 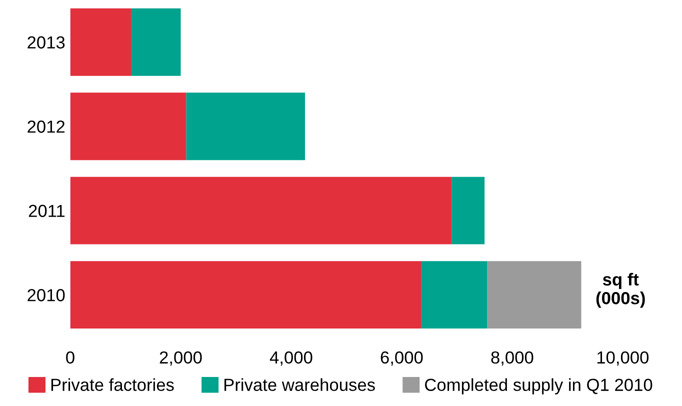 I want to click on y-tick-label: 2013, so click(x=46, y=42).